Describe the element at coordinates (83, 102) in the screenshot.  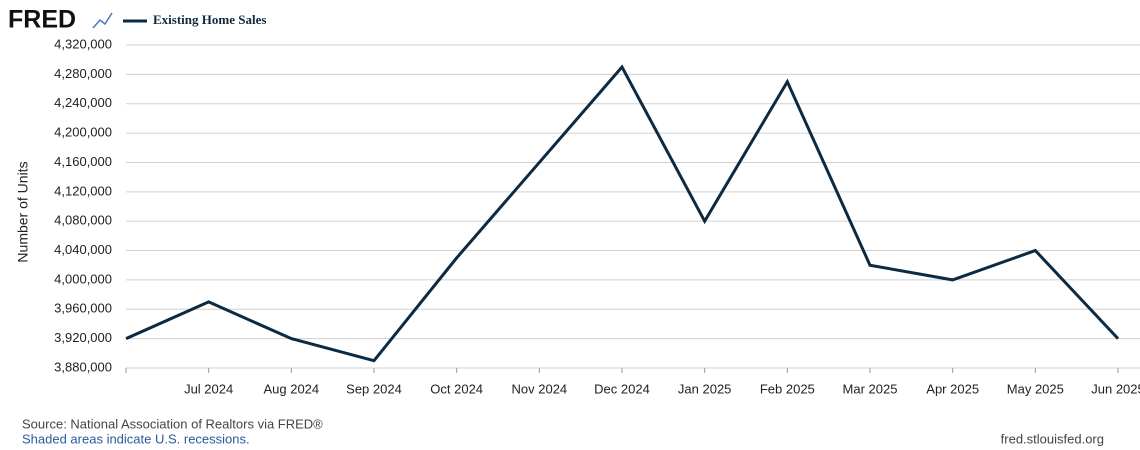
I see `y-tick-label: 4,240,000` at that location.